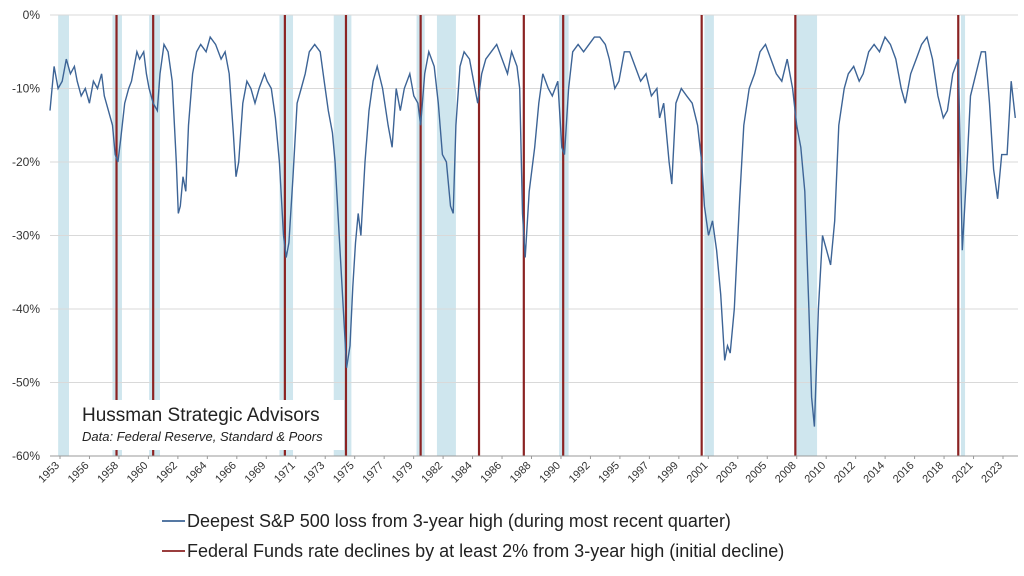 The height and width of the screenshot is (576, 1024). Describe the element at coordinates (373, 473) in the screenshot. I see `x-tick-label: 1977` at that location.